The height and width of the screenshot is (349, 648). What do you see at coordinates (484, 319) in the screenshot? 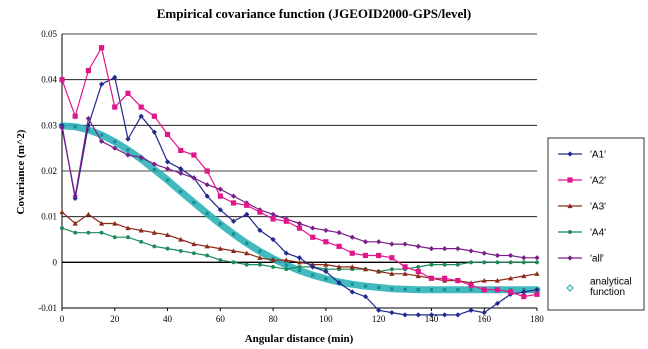
I see `x-tick-label: 160` at bounding box center [484, 319].